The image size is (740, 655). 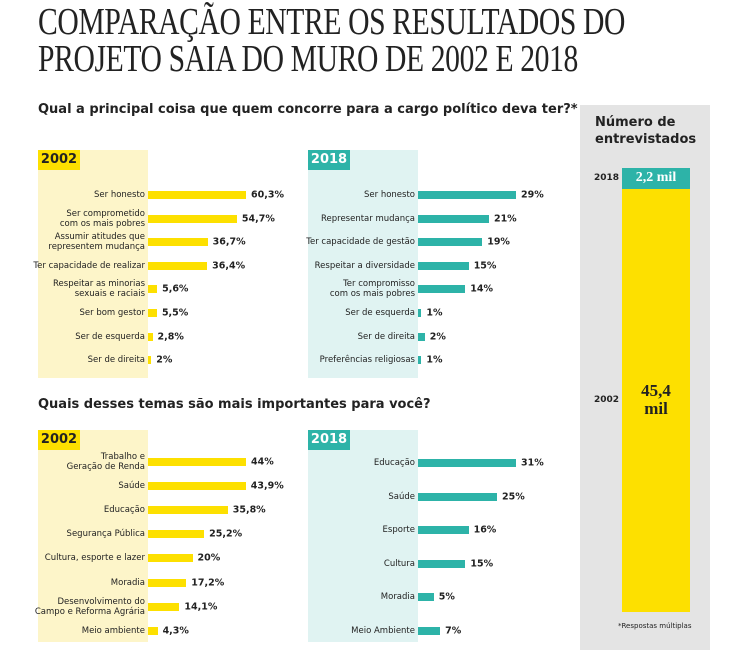 I want to click on value-label: 17,2%, so click(x=208, y=582).